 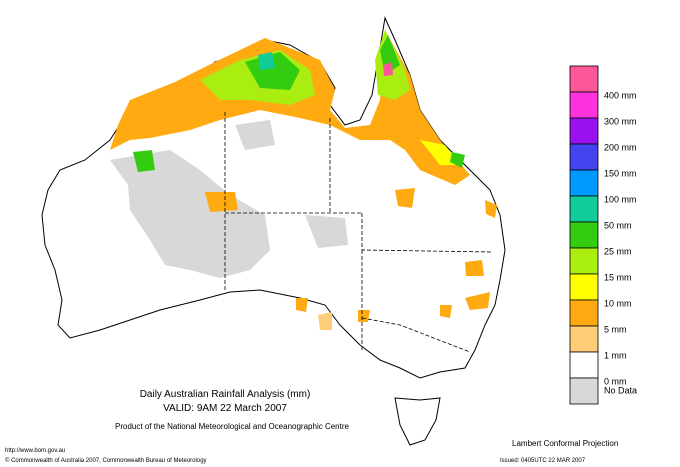 I want to click on legend-label: No Data, so click(x=620, y=390).